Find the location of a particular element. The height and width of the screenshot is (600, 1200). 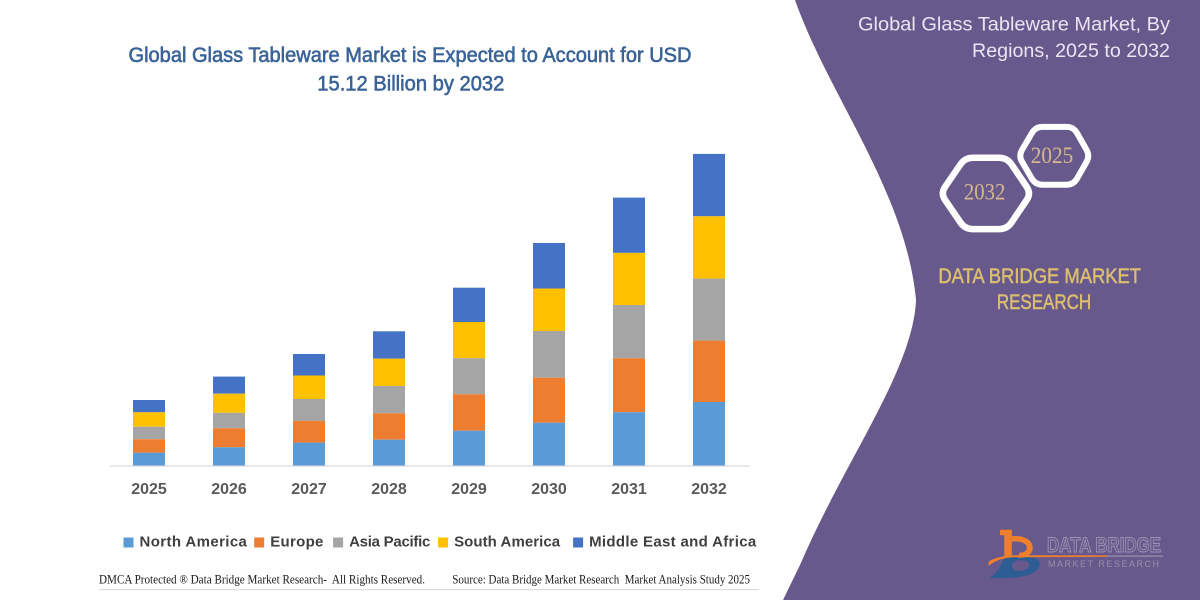

svg-text: 2029 is located at coordinates (469, 489).